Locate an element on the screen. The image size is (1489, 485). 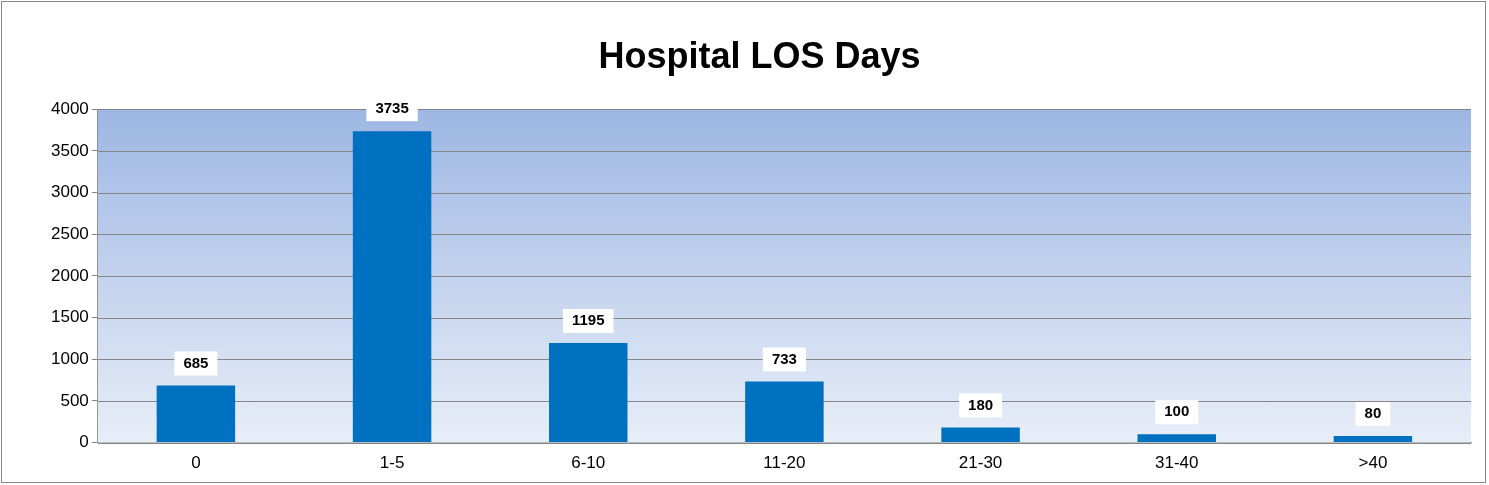
x-tick-label: 11-20 is located at coordinates (784, 463).